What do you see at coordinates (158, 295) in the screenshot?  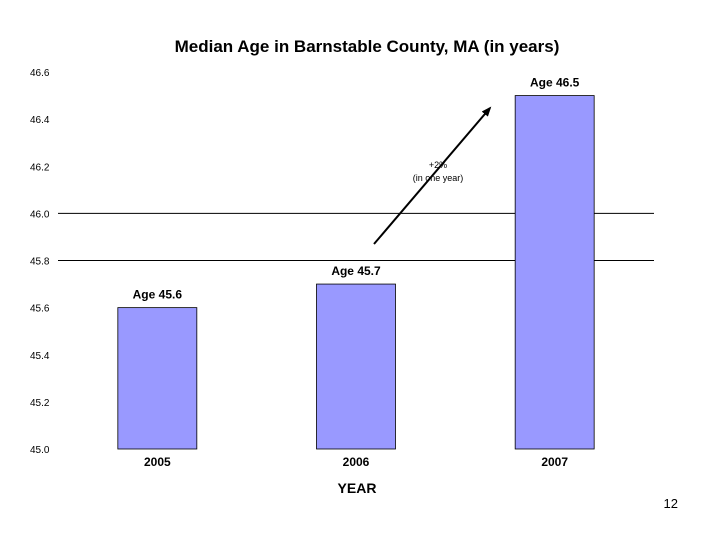 I see `data-label: Age 45.6` at bounding box center [158, 295].